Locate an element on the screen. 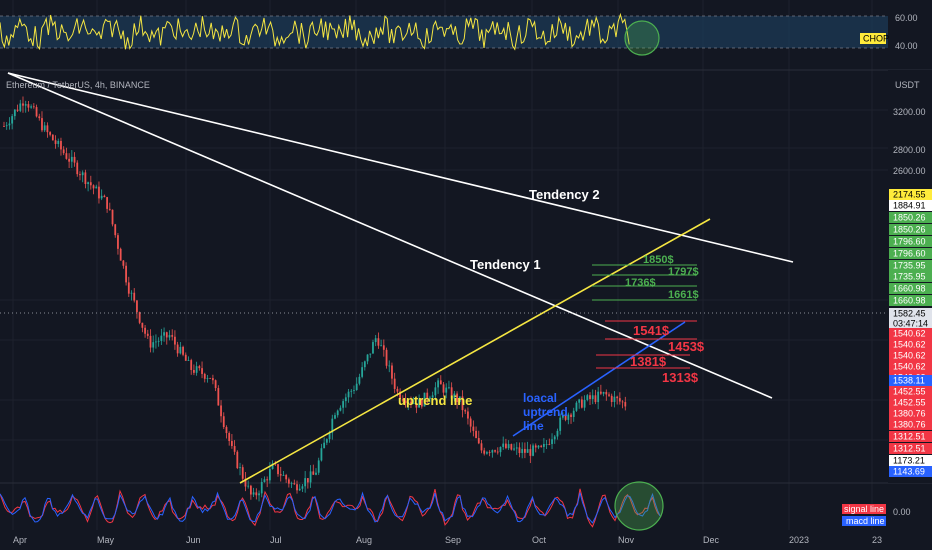 Image resolution: width=932 pixels, height=550 pixels. x-tick-jun: Jun is located at coordinates (193, 540).